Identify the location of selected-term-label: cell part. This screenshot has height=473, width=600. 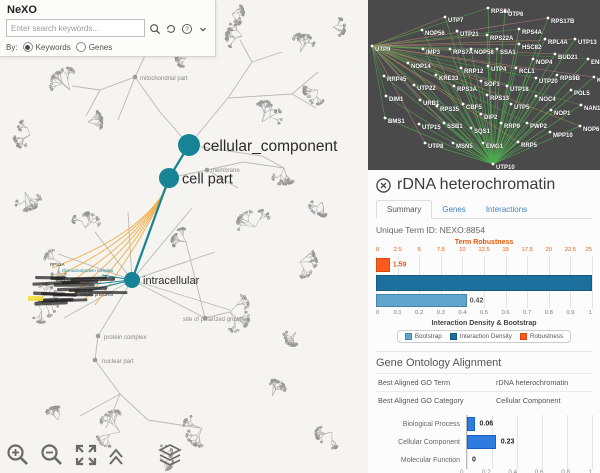
(207, 180).